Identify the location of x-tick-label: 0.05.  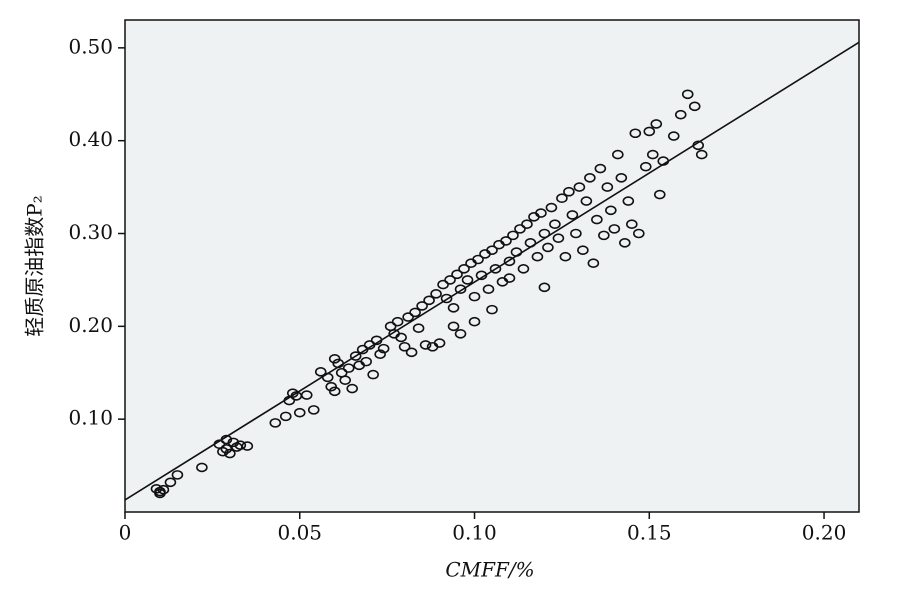
(299, 533).